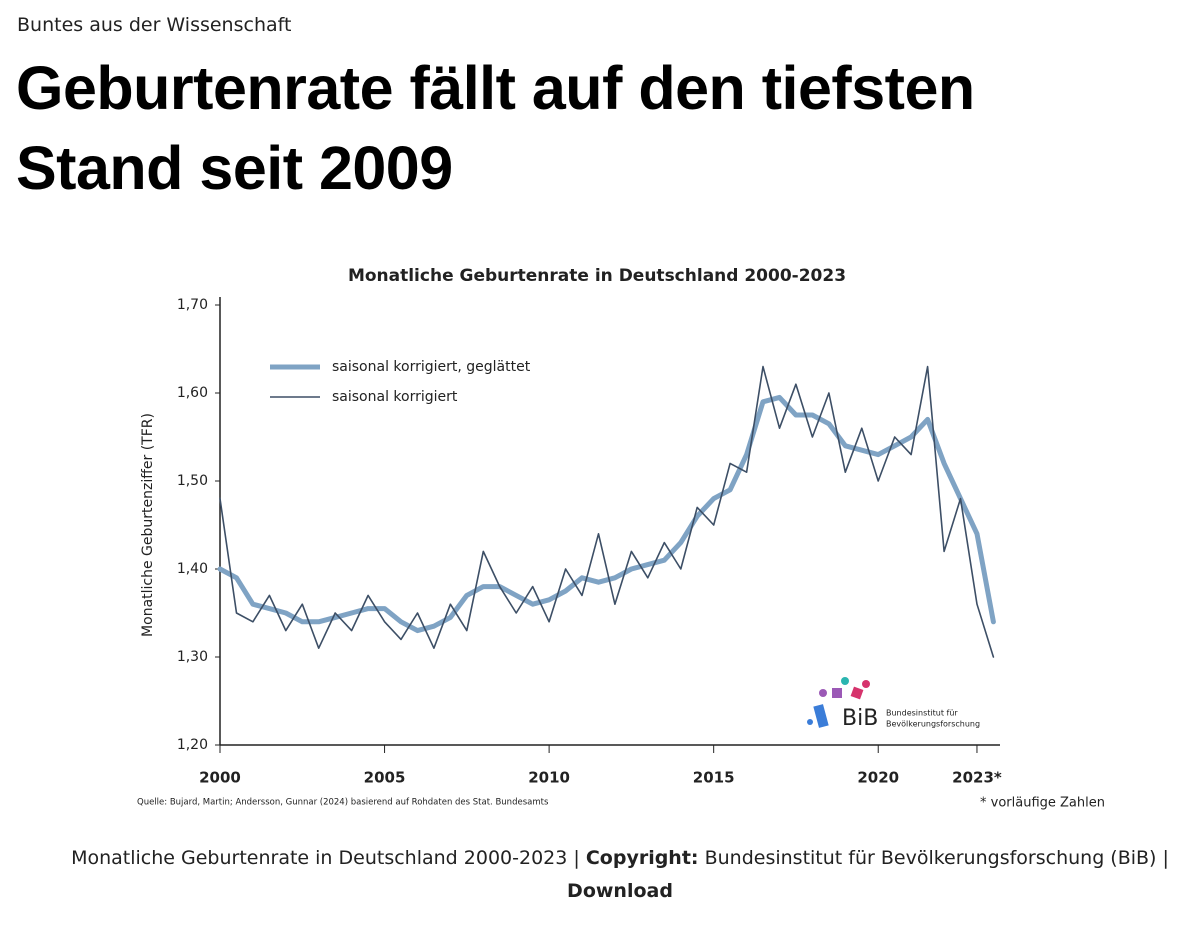 The width and height of the screenshot is (1200, 927). Describe the element at coordinates (192, 569) in the screenshot. I see `y-tick-label: 1,40` at that location.